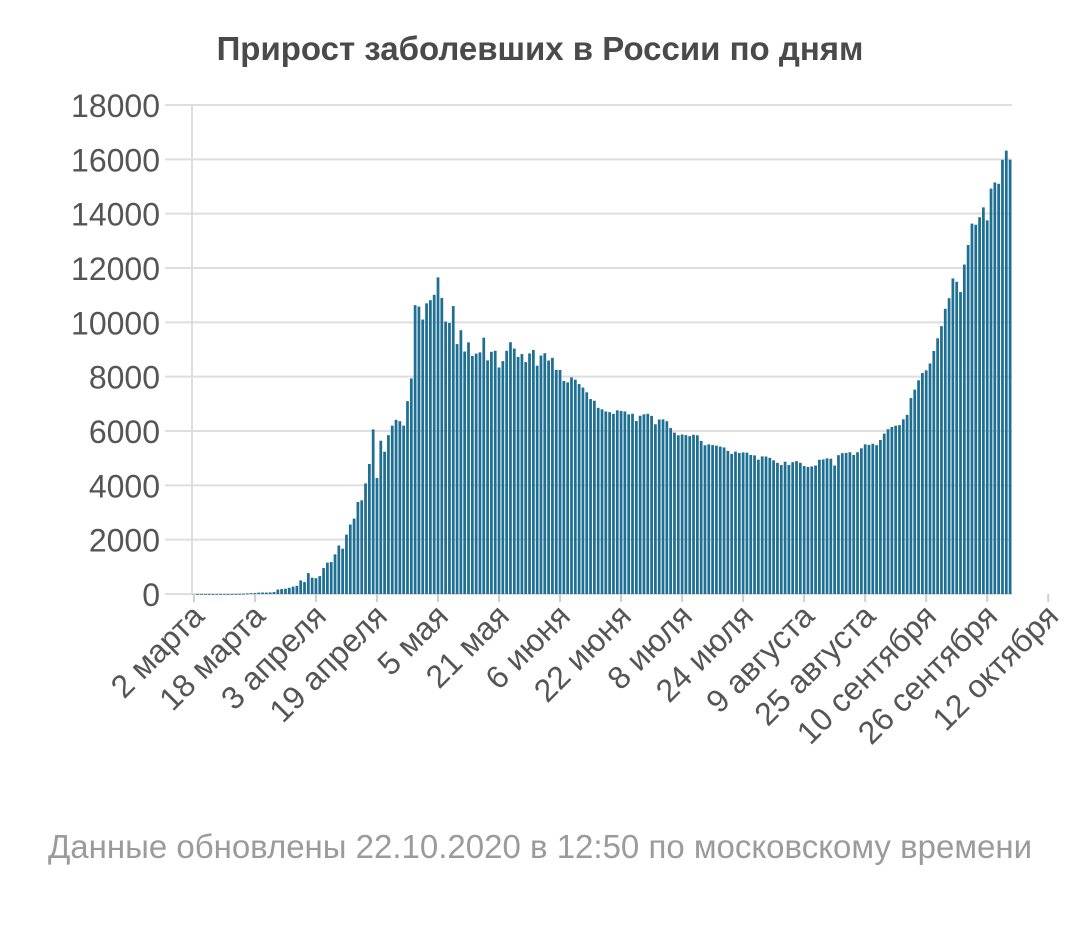 This screenshot has width=1080, height=941. Describe the element at coordinates (115, 323) in the screenshot. I see `y-tick-label: 10000` at that location.